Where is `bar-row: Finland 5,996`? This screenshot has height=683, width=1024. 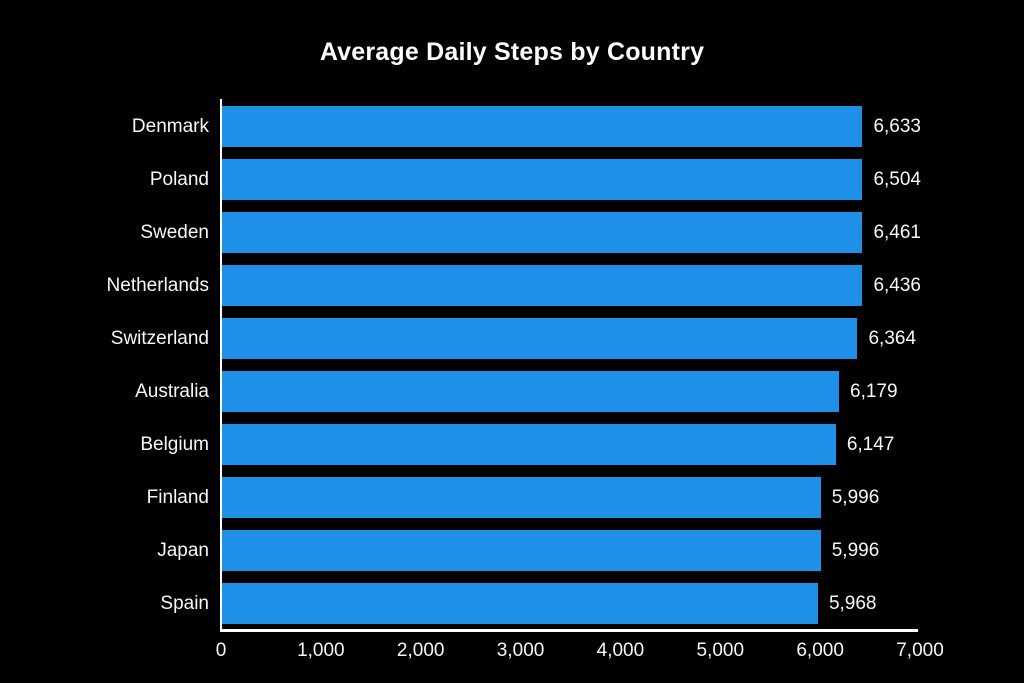 bar-row: Finland 5,996 is located at coordinates (512, 497).